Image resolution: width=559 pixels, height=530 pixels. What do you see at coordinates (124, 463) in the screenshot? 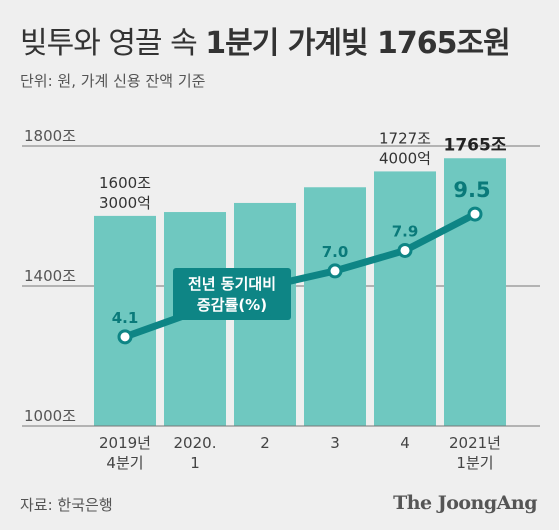
I see `x-tick-label: 4분기` at bounding box center [124, 463].